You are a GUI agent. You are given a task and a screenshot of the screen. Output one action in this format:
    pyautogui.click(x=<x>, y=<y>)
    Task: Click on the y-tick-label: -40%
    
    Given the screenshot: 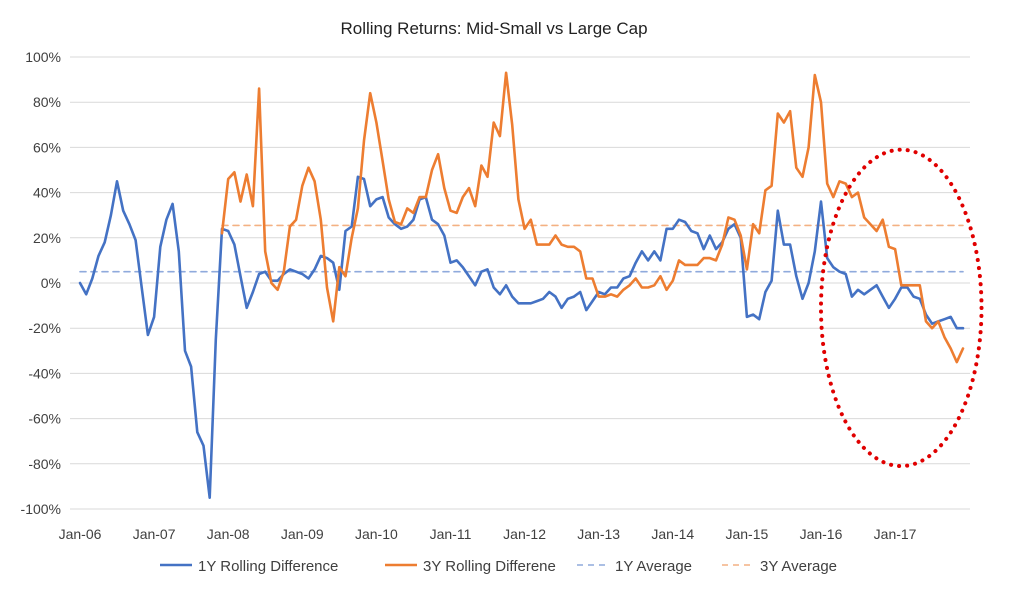 What is the action you would take?
    pyautogui.click(x=44, y=373)
    